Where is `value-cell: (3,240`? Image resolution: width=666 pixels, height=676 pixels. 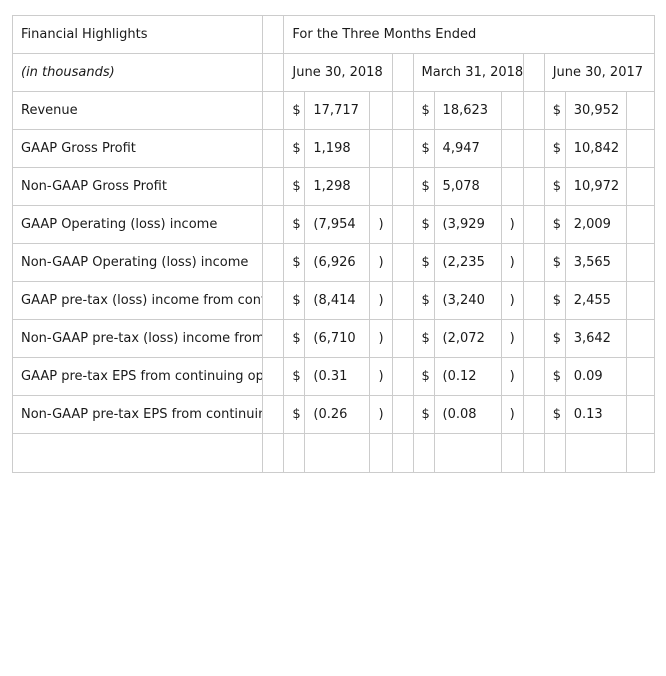
value-cell: (3,240 is located at coordinates (467, 300).